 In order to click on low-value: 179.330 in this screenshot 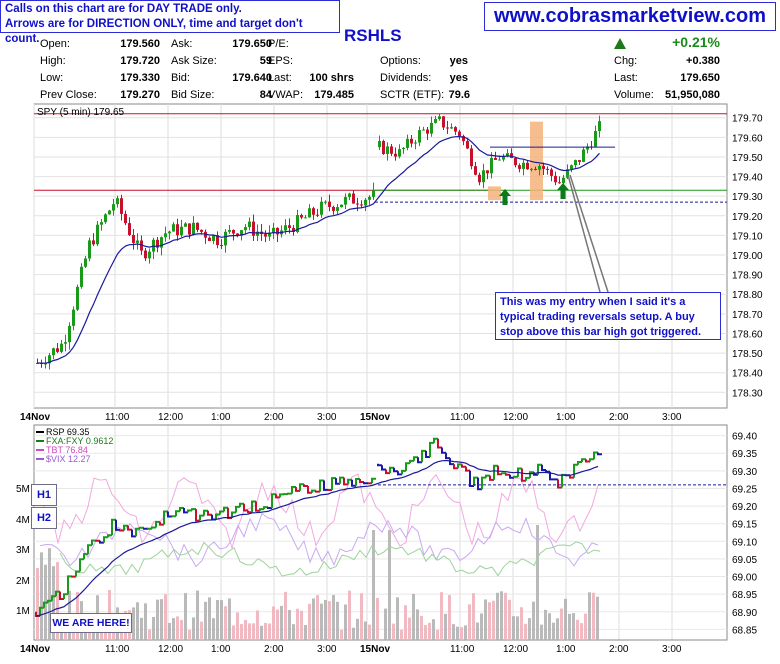, I will do `click(130, 78)`.